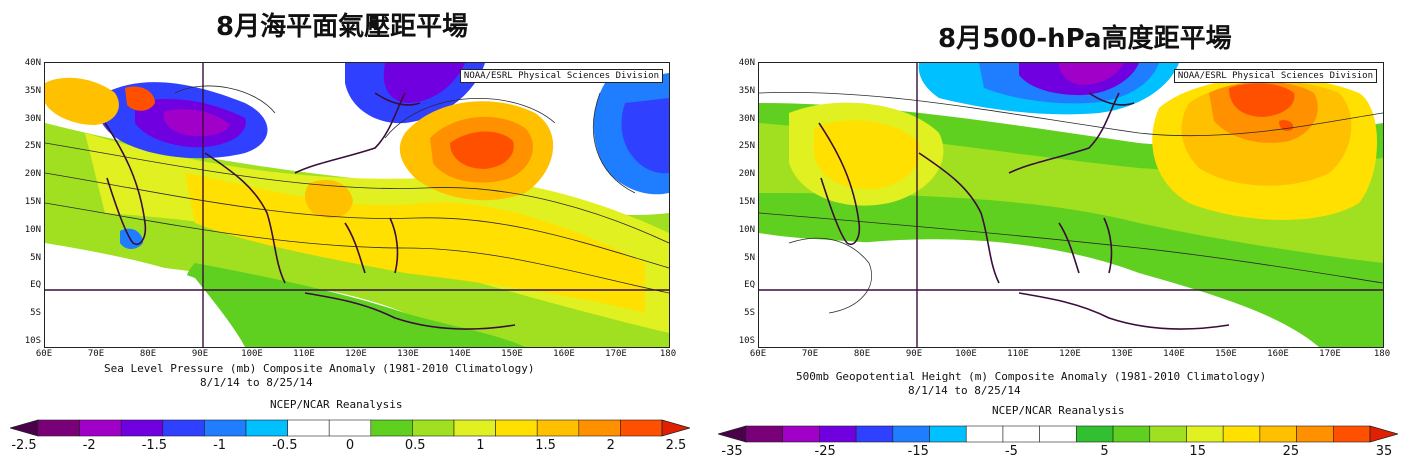 The width and height of the screenshot is (1420, 462). I want to click on lon-tick-label: 160E, so click(1278, 354).